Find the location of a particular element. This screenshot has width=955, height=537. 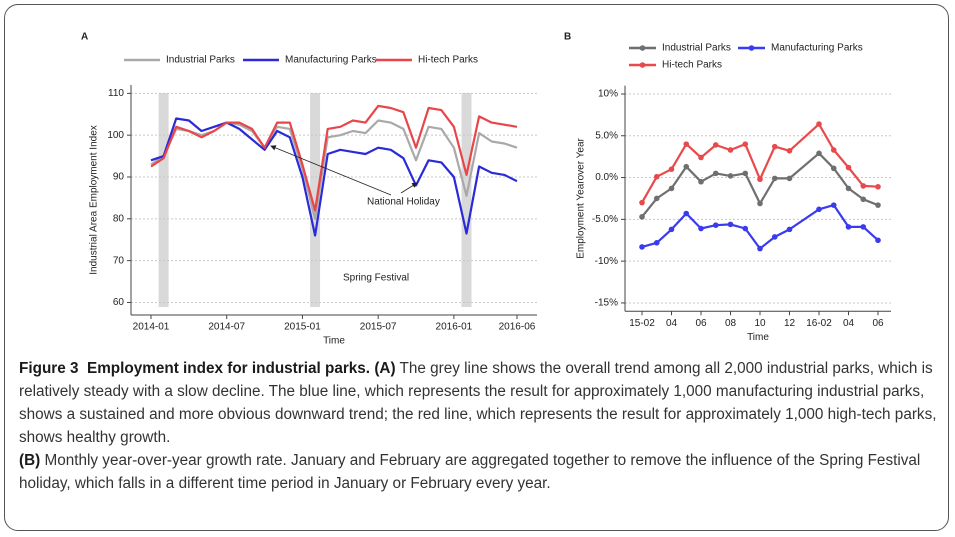

part-label: (A) is located at coordinates (385, 368).